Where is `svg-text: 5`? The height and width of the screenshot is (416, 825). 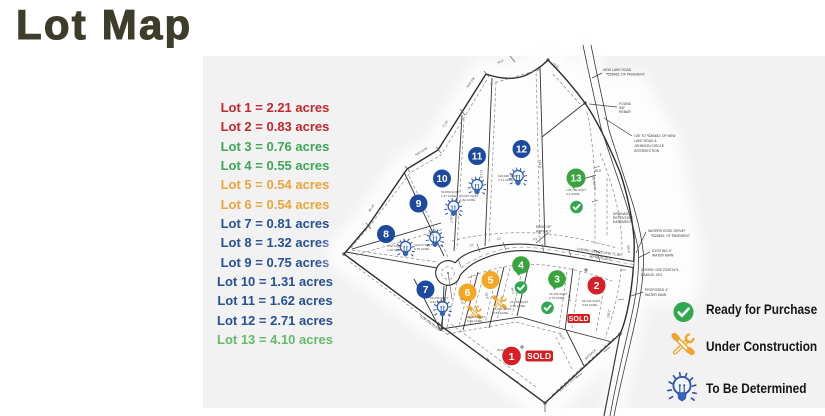 svg-text: 5 is located at coordinates (491, 281).